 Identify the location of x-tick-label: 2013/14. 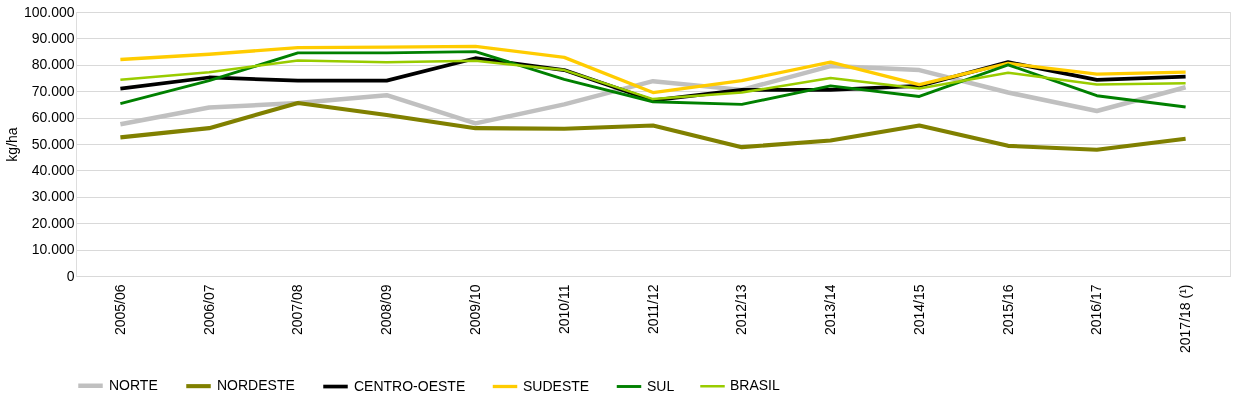
(830, 310).